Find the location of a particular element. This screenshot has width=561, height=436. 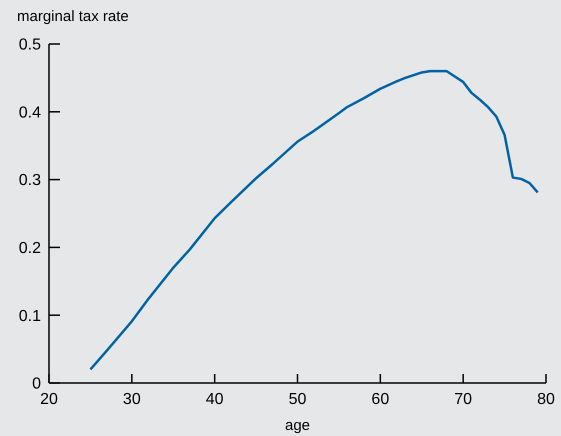

x-tick-label: 70 is located at coordinates (463, 399).